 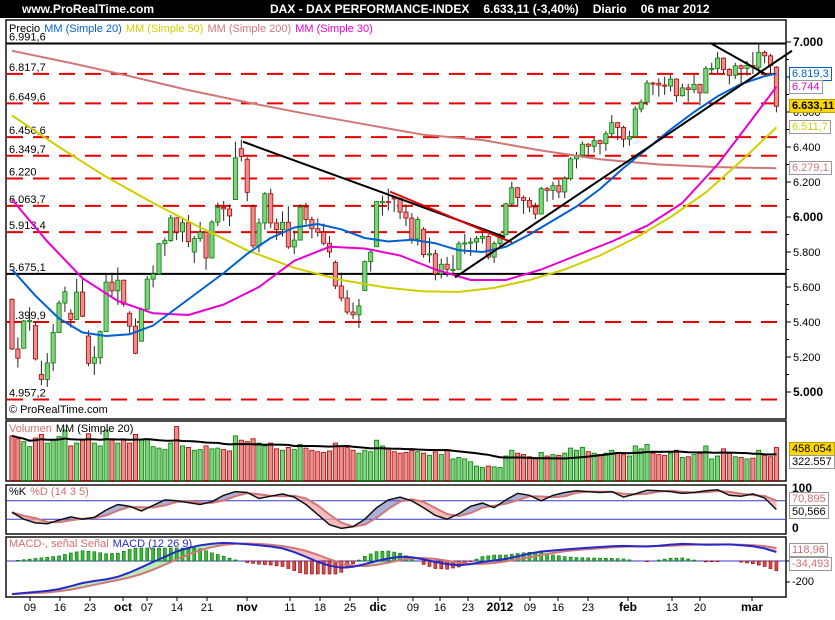 What do you see at coordinates (247, 607) in the screenshot?
I see `x-axis-label: nov` at bounding box center [247, 607].